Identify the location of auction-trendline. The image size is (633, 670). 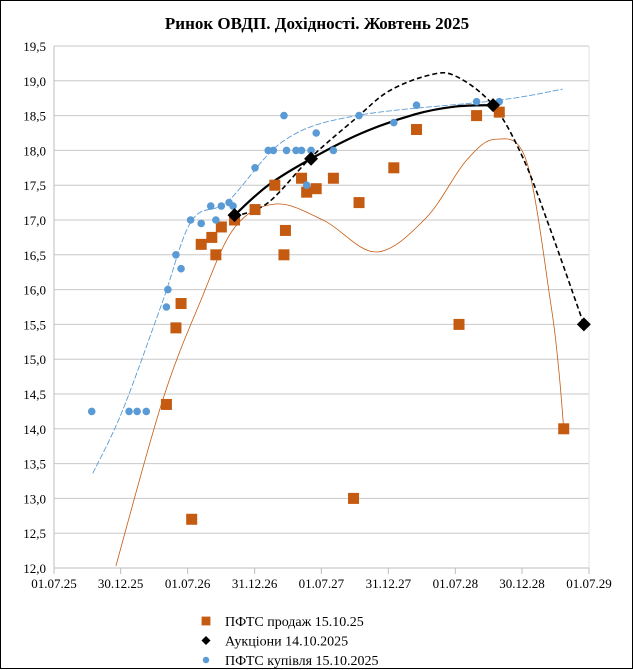
(363, 160).